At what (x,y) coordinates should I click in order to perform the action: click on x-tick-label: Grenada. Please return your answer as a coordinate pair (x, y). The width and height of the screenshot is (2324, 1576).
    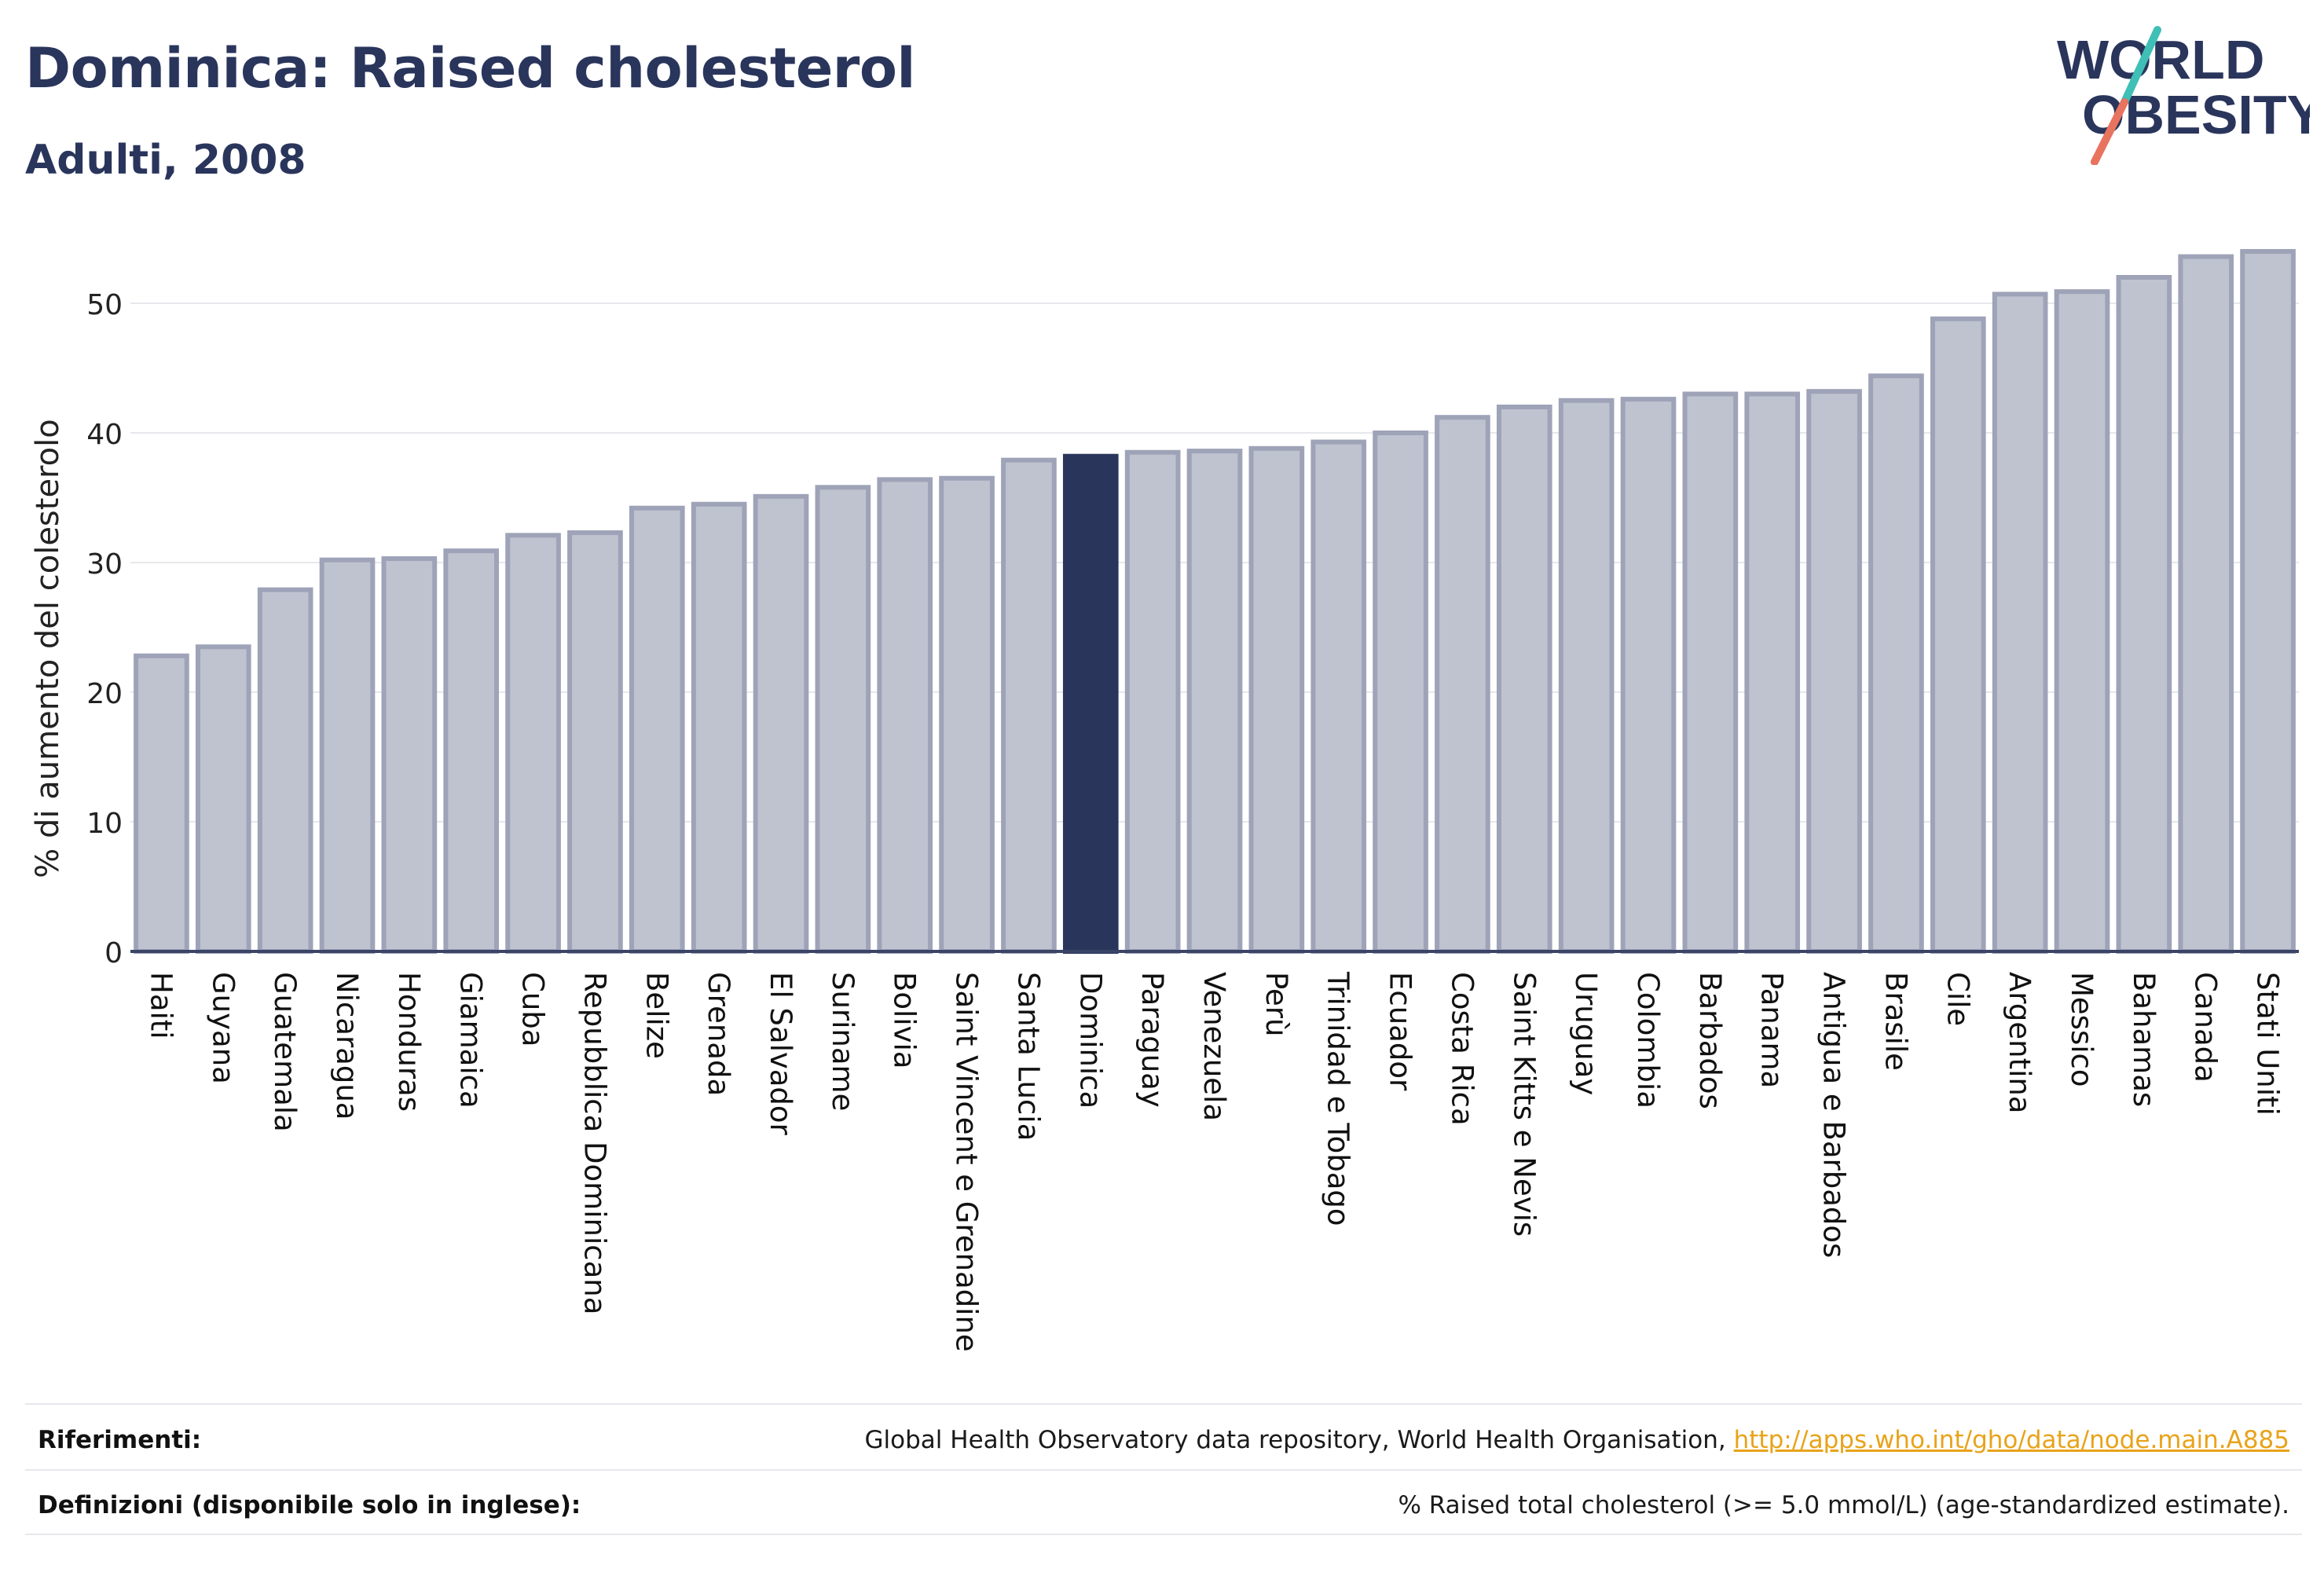
    Looking at the image, I should click on (718, 1034).